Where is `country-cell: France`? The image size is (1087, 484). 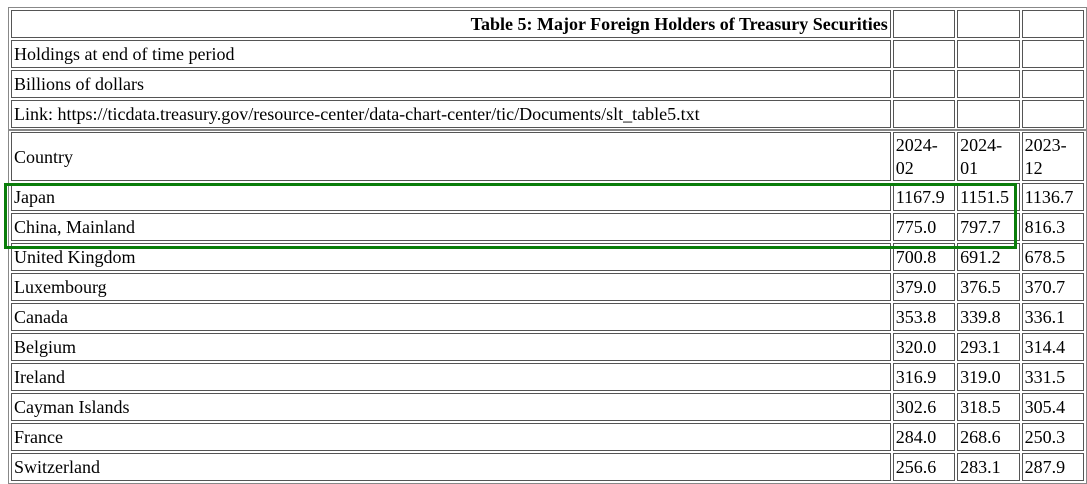
country-cell: France is located at coordinates (451, 437).